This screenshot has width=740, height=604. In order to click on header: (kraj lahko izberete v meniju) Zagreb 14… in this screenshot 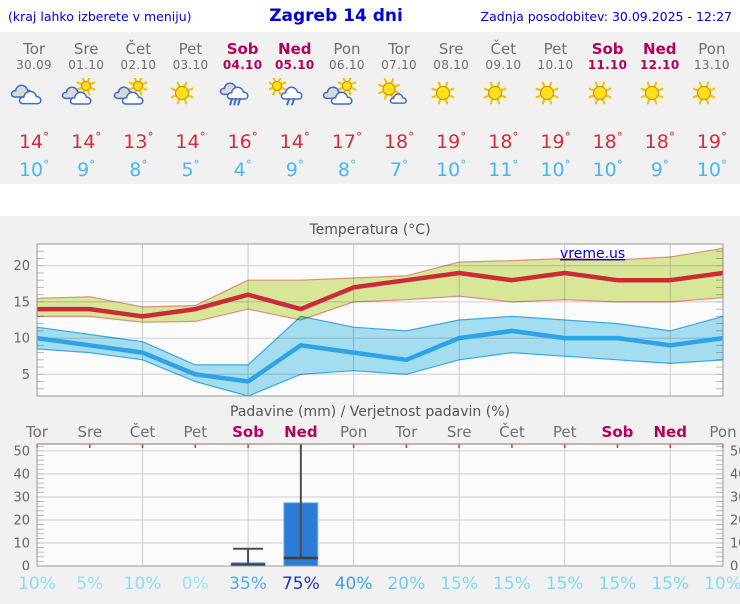, I will do `click(370, 14)`.